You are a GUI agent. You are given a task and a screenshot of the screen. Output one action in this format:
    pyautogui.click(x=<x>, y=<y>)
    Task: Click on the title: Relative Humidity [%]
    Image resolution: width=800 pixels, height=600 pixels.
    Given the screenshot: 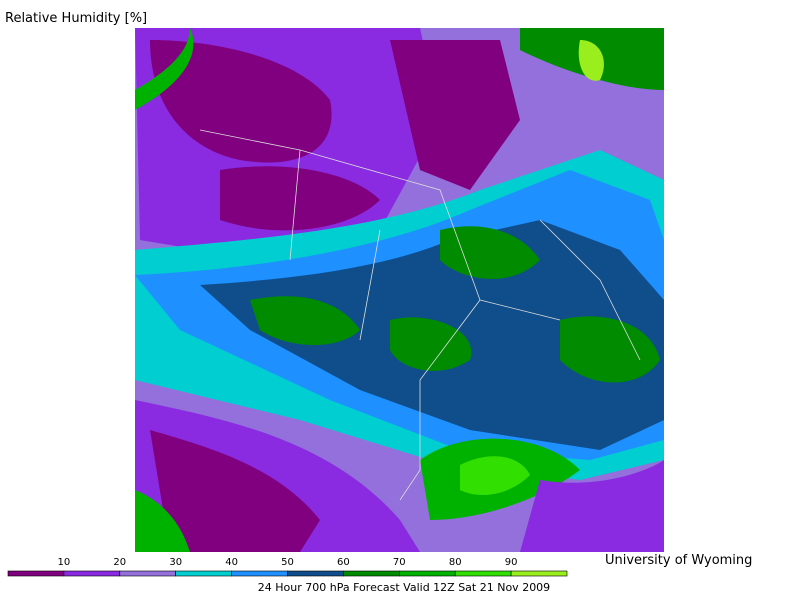 What is the action you would take?
    pyautogui.click(x=76, y=18)
    